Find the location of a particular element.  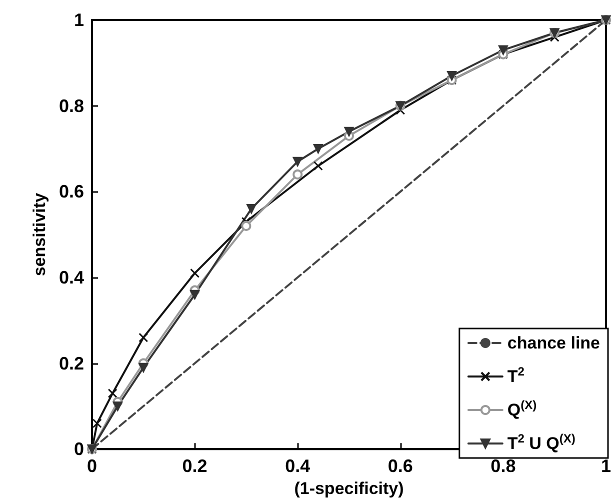

x-axis-title: (1-specificity) is located at coordinates (349, 488).